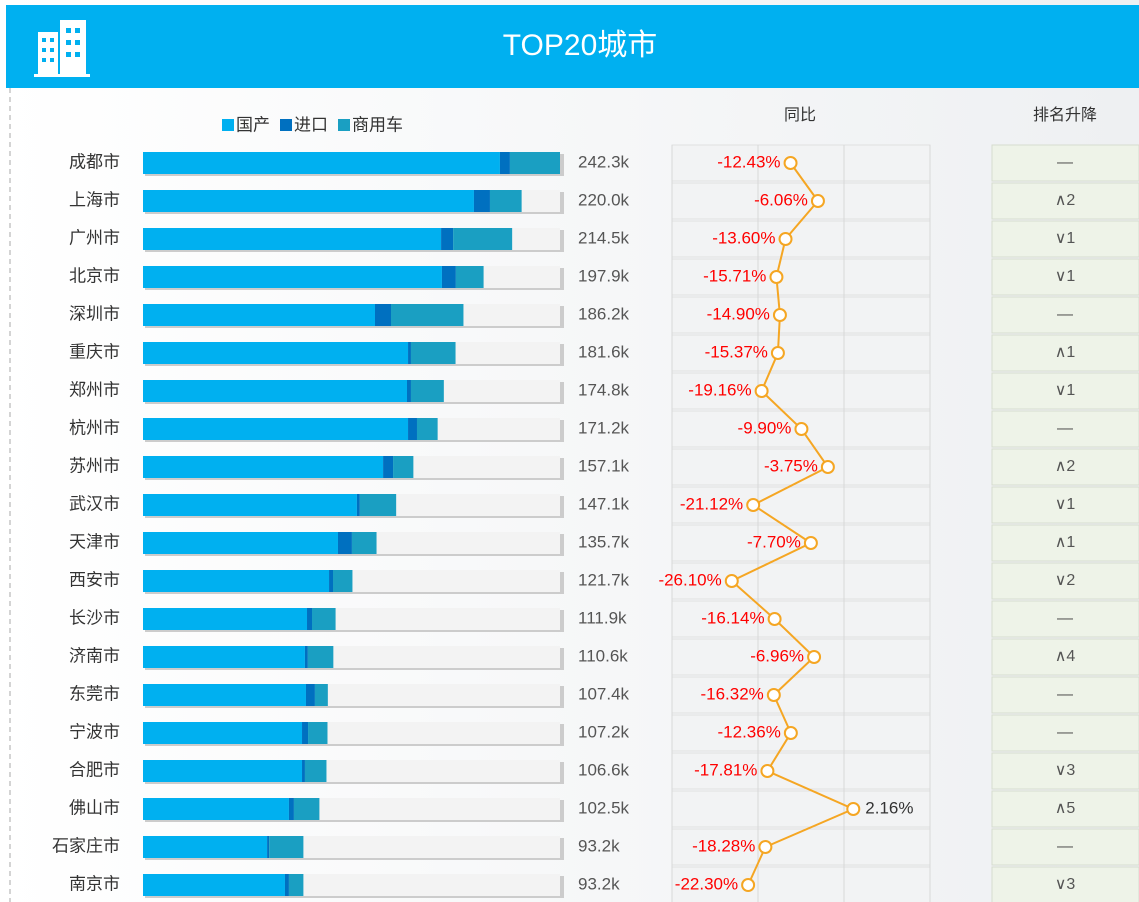  Describe the element at coordinates (604, 731) in the screenshot. I see `total-label: 107.2k` at that location.